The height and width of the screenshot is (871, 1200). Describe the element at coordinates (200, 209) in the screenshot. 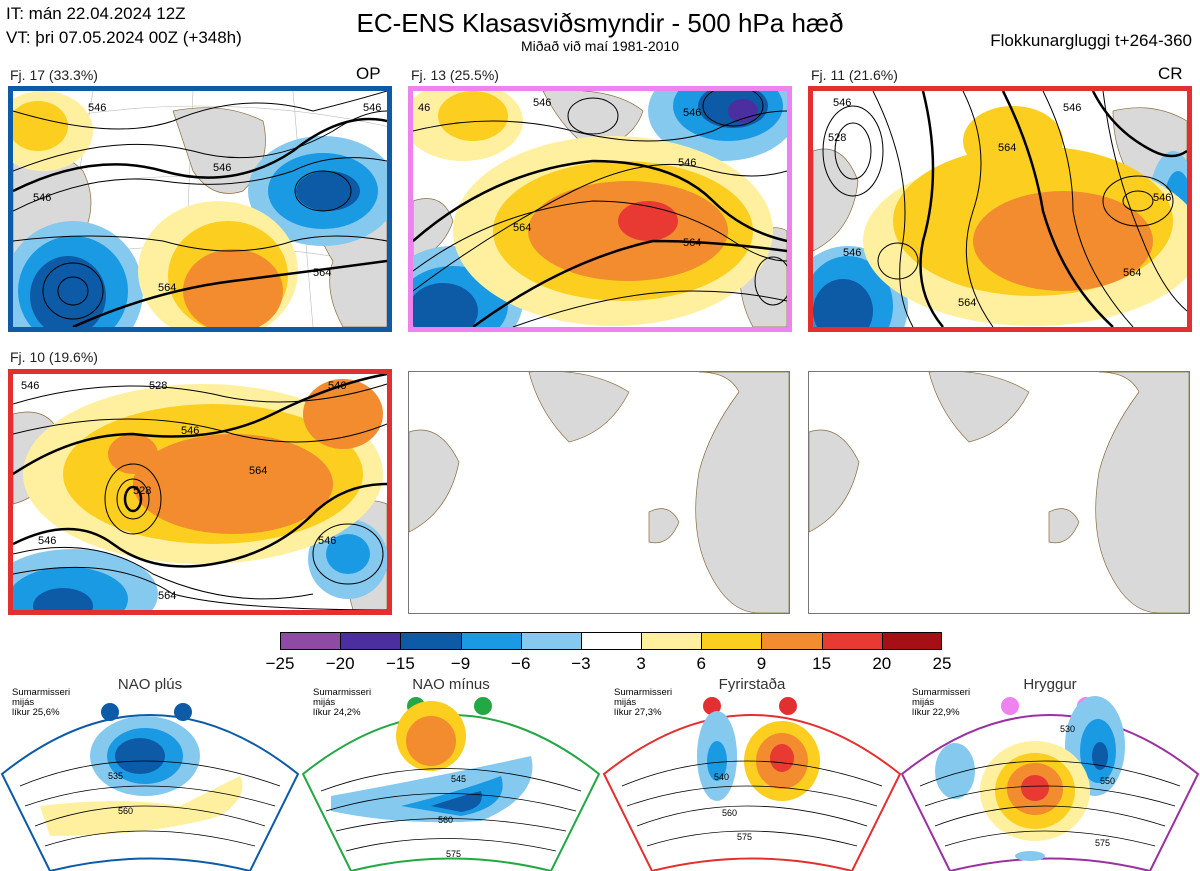

I see `cluster-map-1: 546 564 546 564 546 546` at that location.